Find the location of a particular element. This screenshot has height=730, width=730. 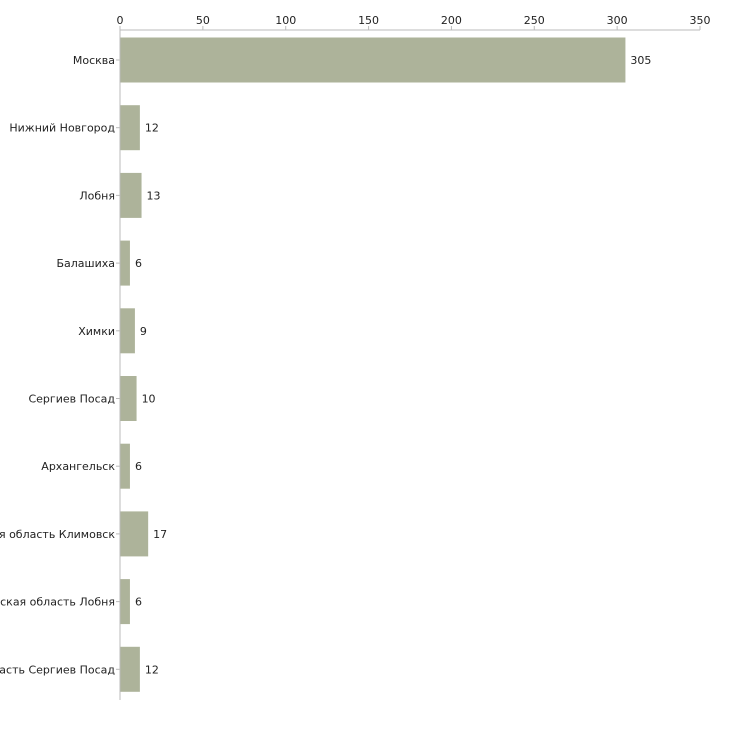

bar-value-label: 17 is located at coordinates (160, 534).